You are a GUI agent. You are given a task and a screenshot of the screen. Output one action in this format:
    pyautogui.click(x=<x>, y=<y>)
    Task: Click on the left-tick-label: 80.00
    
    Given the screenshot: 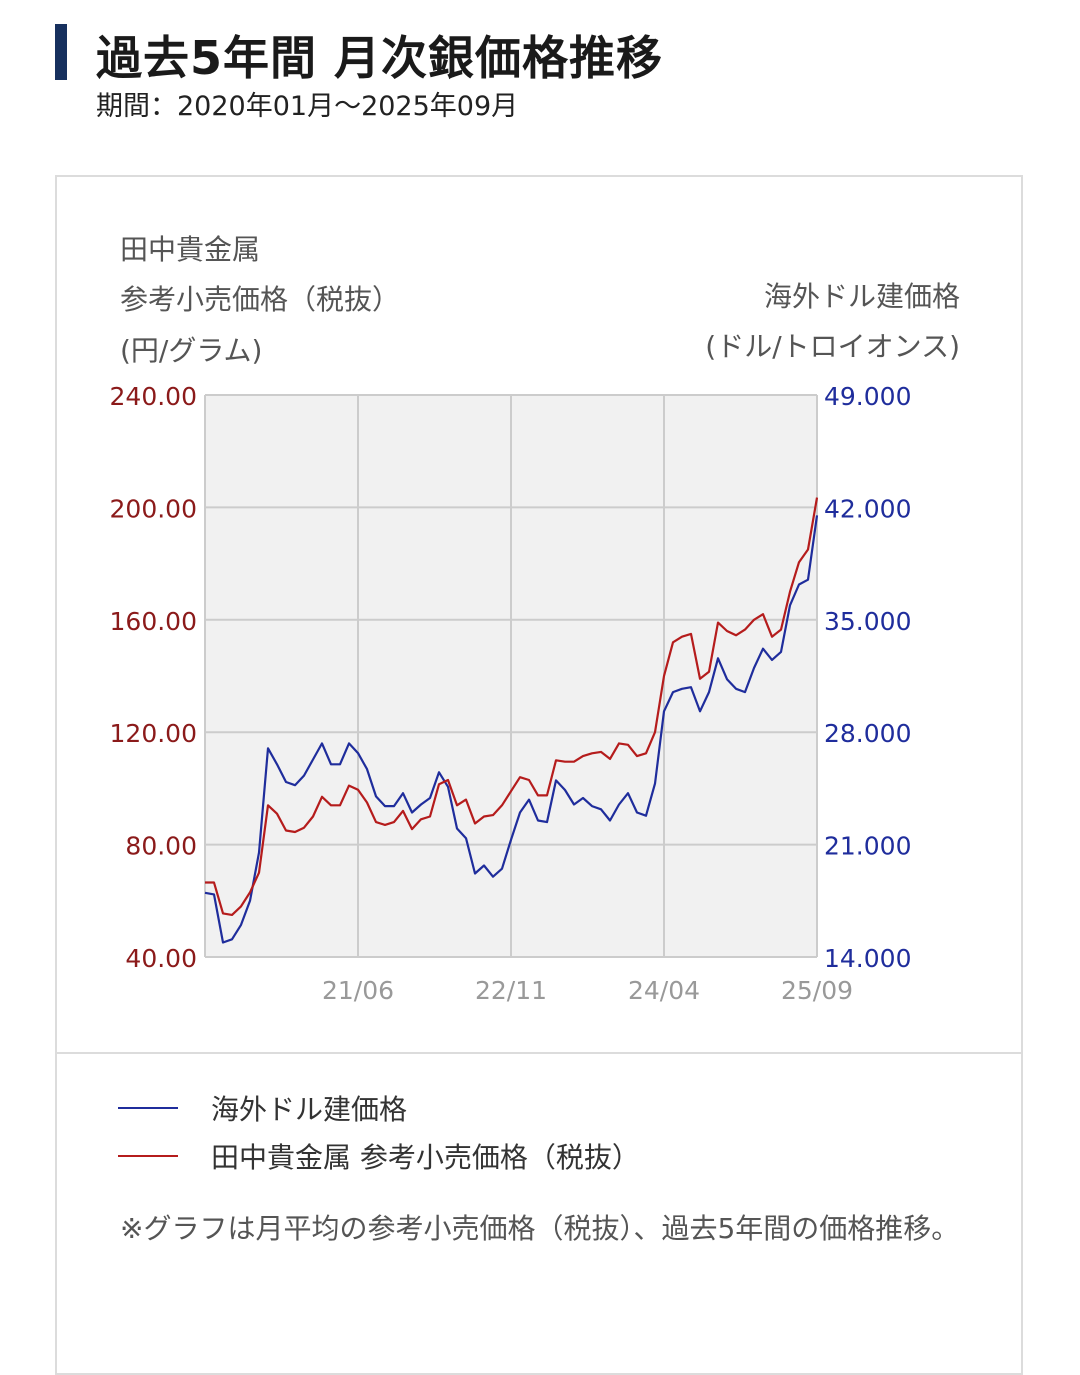 What is the action you would take?
    pyautogui.click(x=161, y=846)
    